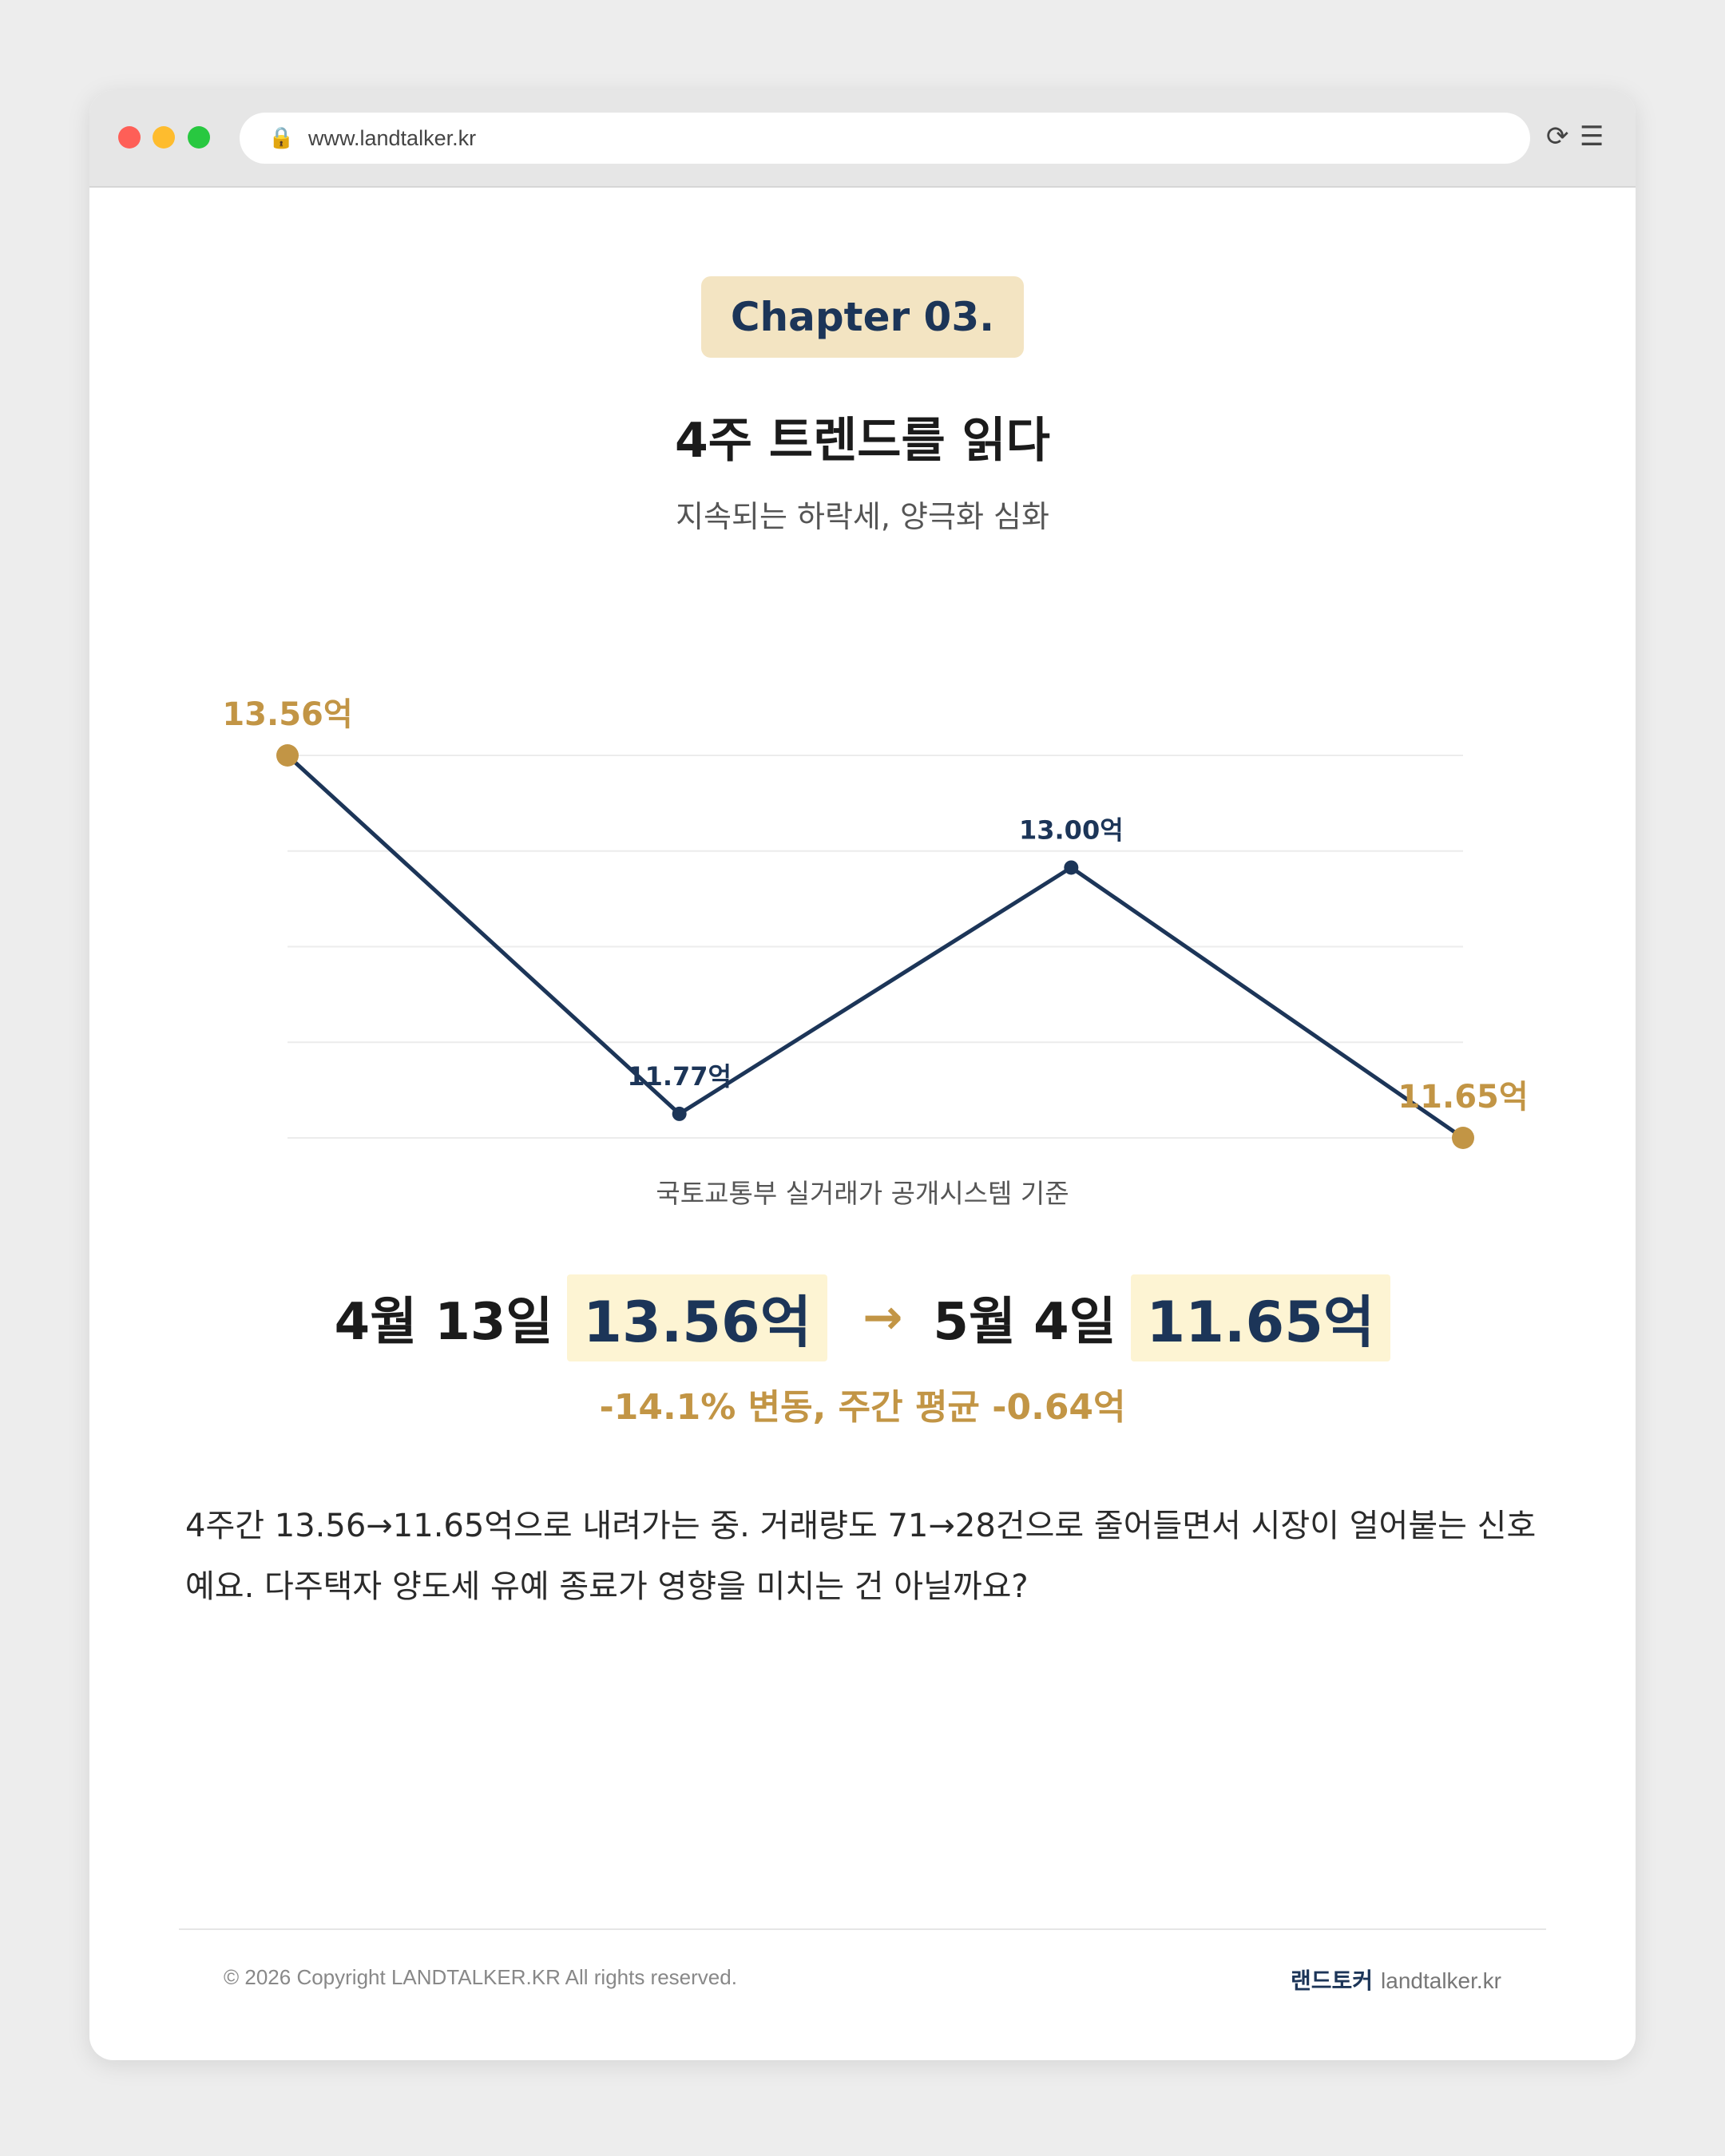 Image resolution: width=1725 pixels, height=2156 pixels. I want to click on footer-brand: 랜드토커 landtalker.kr, so click(1396, 1979).